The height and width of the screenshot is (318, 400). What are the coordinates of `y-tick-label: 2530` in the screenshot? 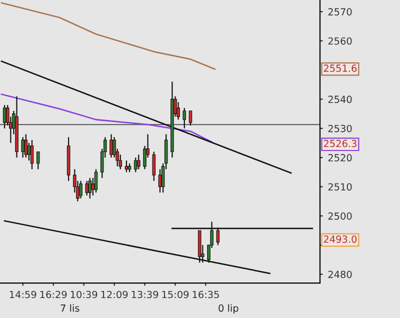 It's located at (340, 128).